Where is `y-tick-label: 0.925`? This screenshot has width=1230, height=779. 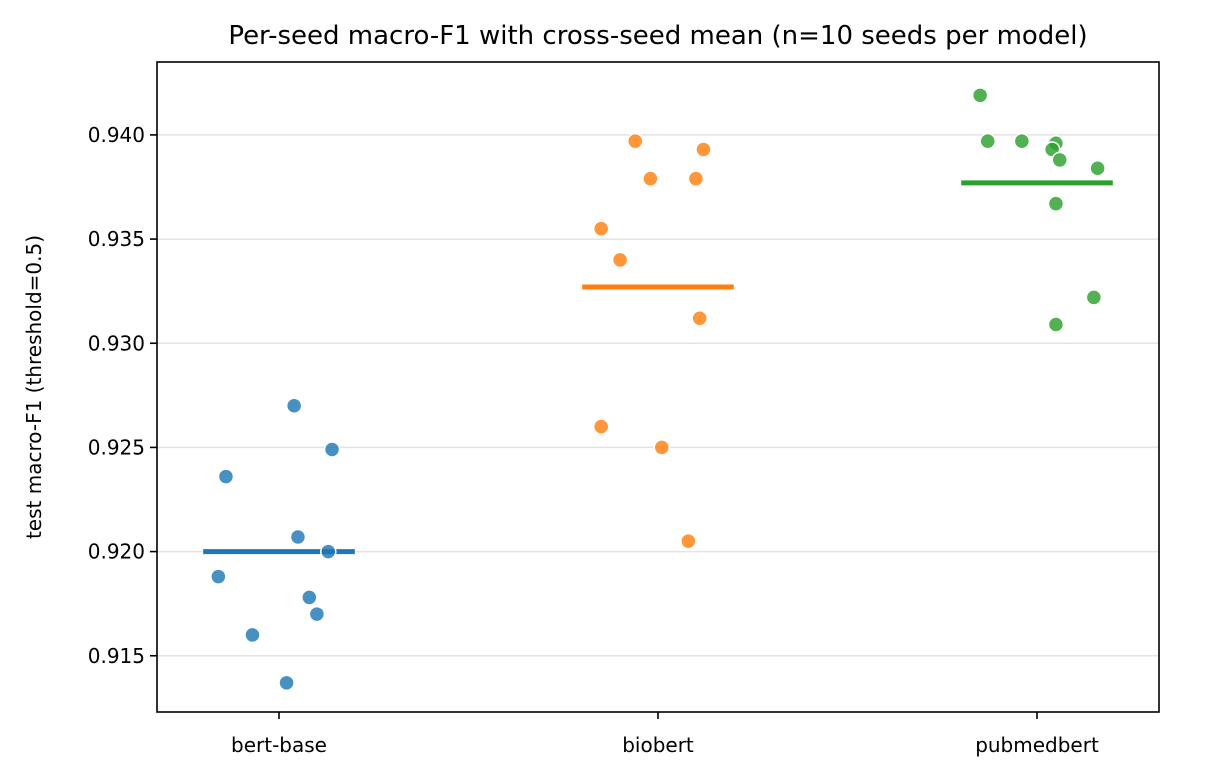
y-tick-label: 0.925 is located at coordinates (116, 447).